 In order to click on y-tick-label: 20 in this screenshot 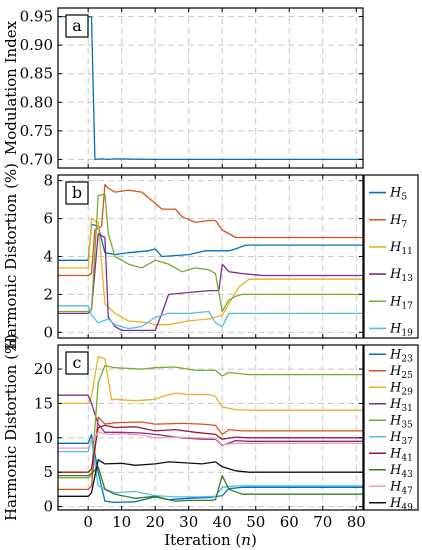, I will do `click(43, 369)`.